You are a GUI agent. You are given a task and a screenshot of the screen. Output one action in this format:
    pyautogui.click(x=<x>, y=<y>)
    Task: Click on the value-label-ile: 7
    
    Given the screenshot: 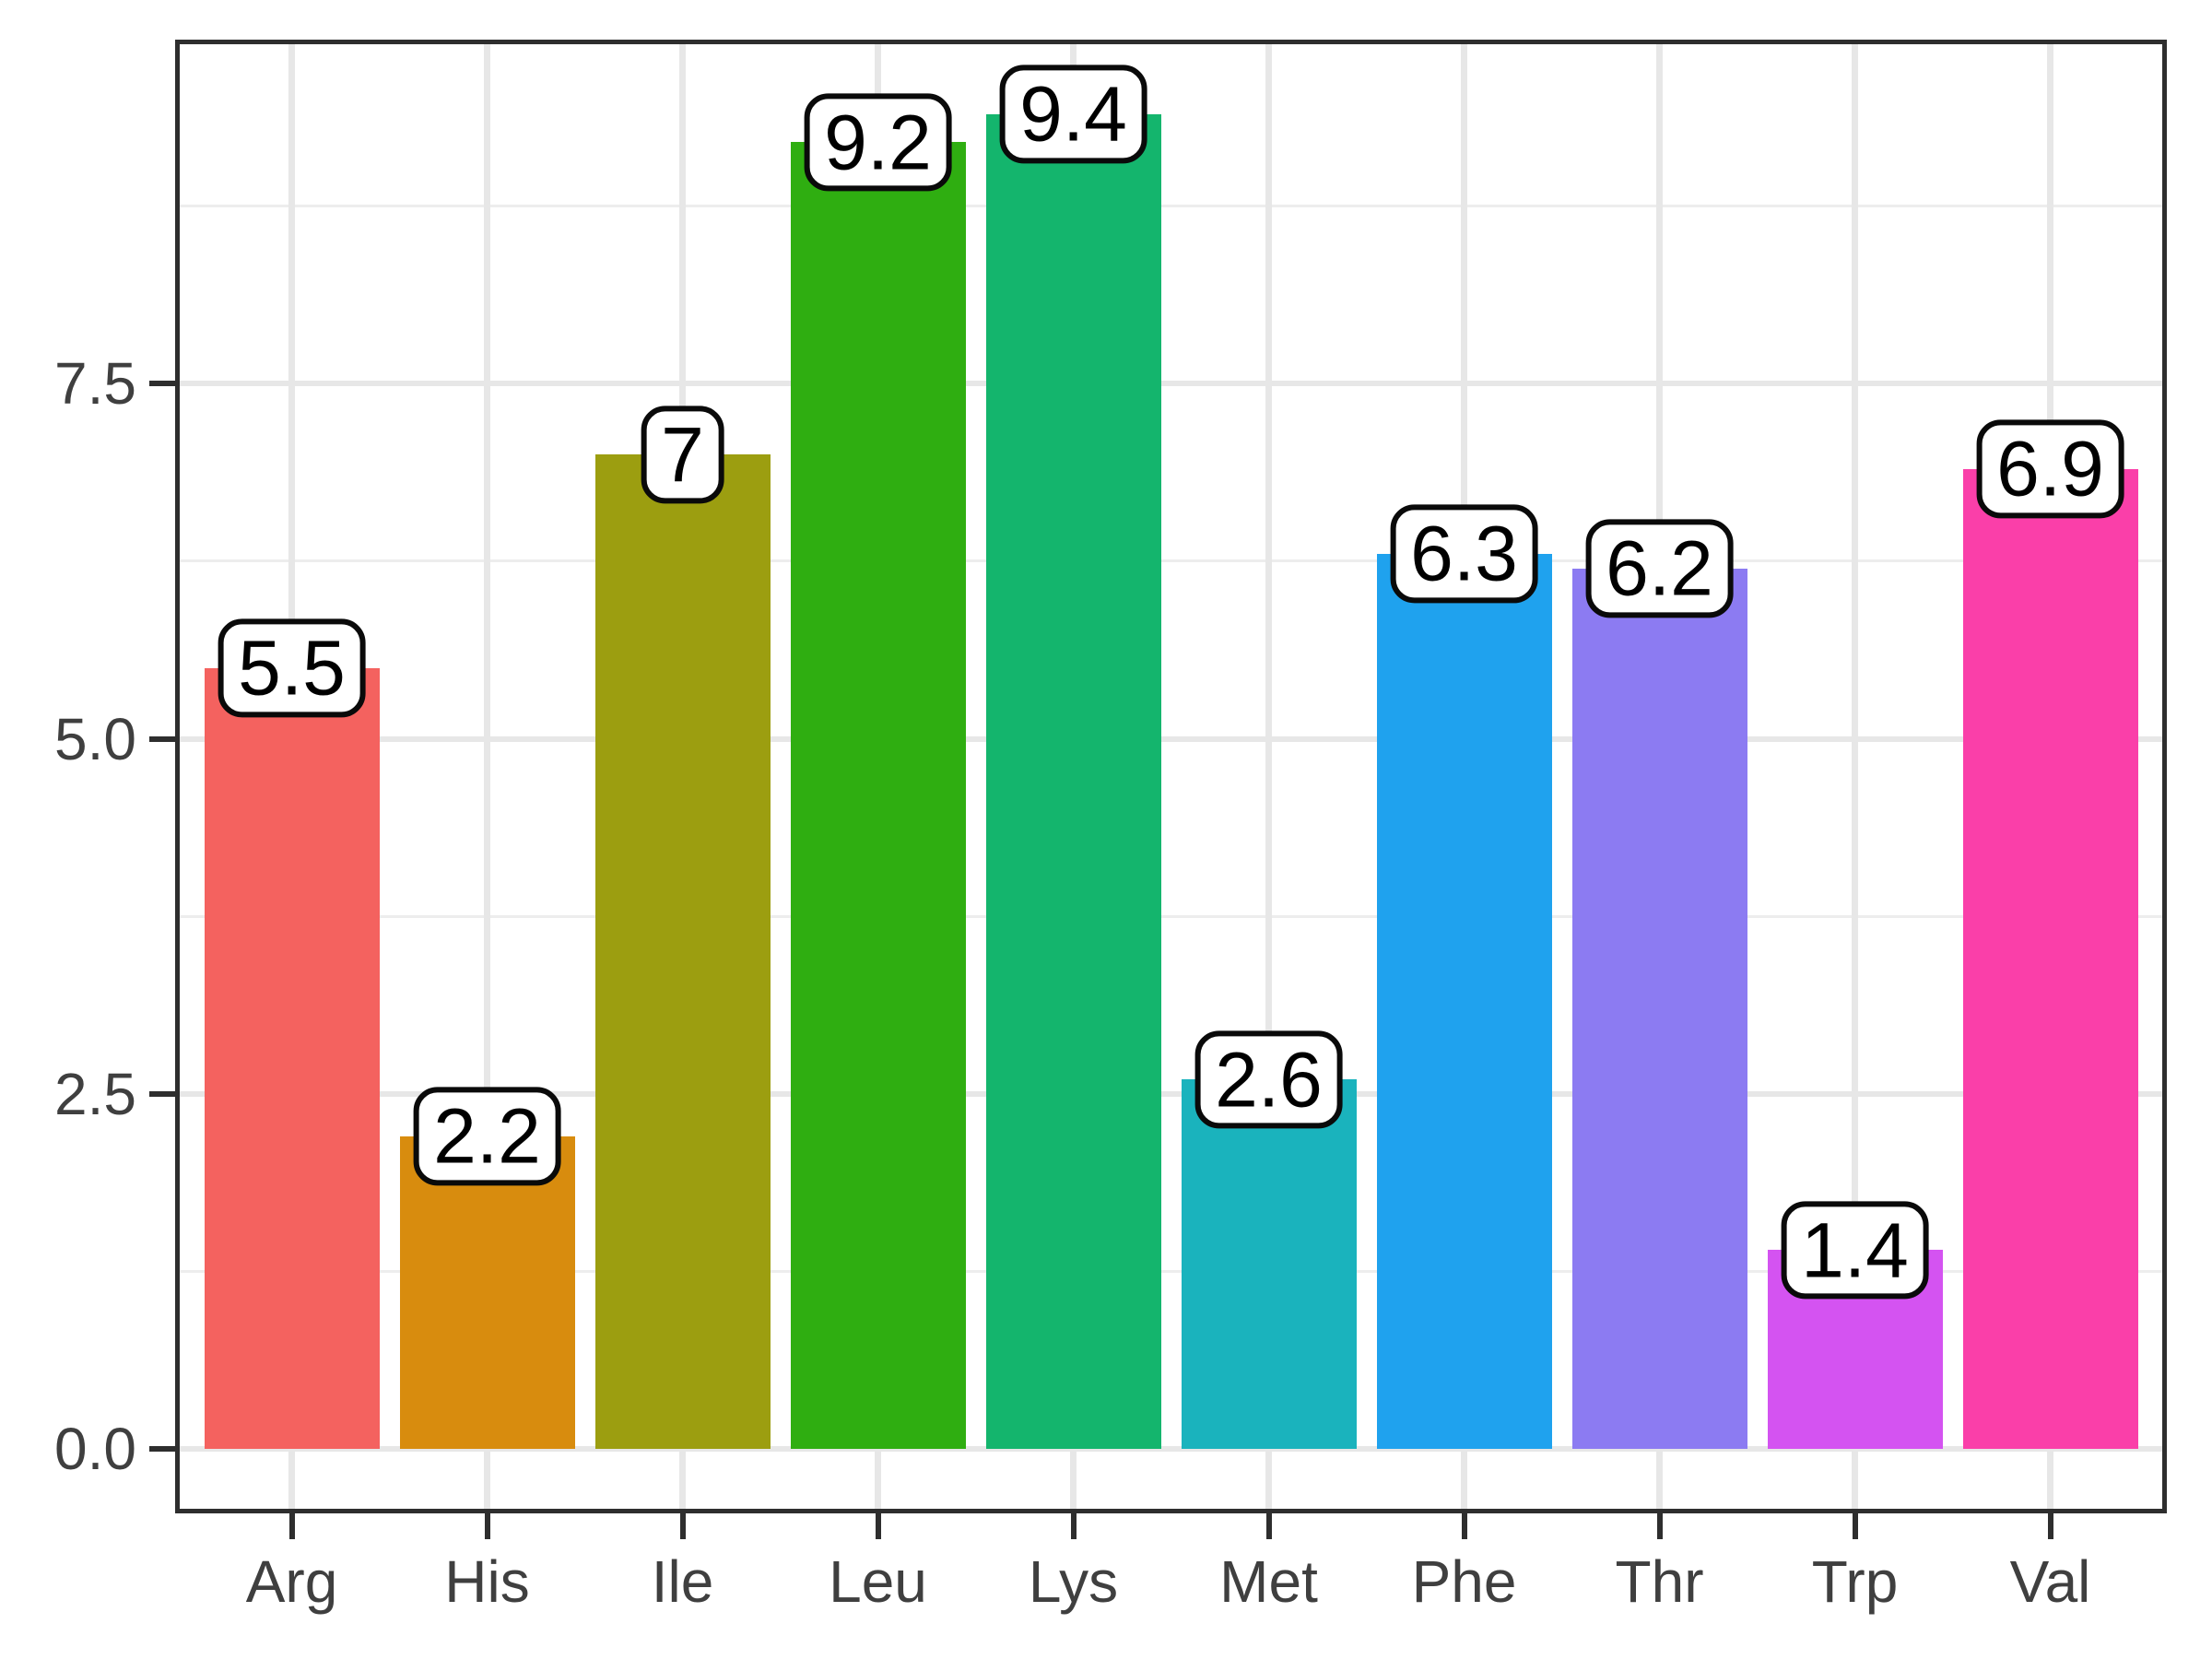 What is the action you would take?
    pyautogui.click(x=682, y=454)
    